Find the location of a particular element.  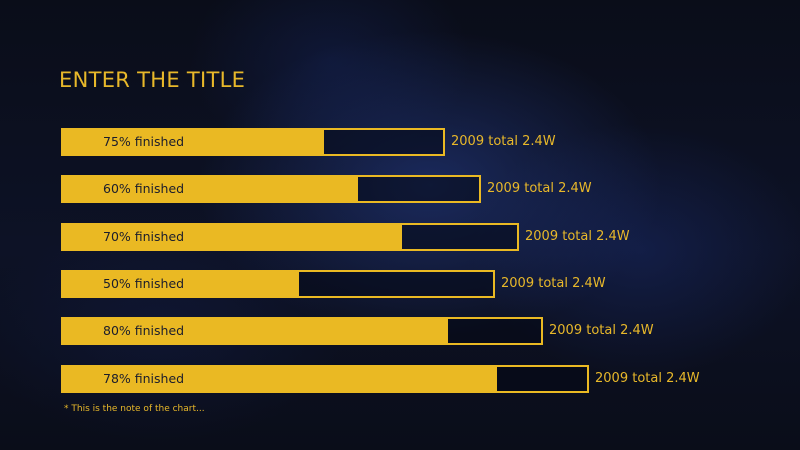

bar-label: 75% finished is located at coordinates (144, 141).